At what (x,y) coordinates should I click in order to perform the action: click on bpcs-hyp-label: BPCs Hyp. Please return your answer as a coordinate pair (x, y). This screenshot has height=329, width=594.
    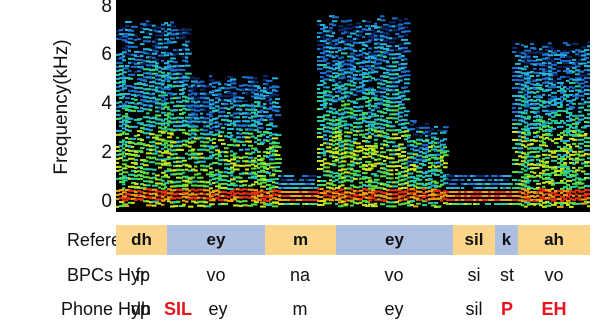
    Looking at the image, I should click on (108, 275).